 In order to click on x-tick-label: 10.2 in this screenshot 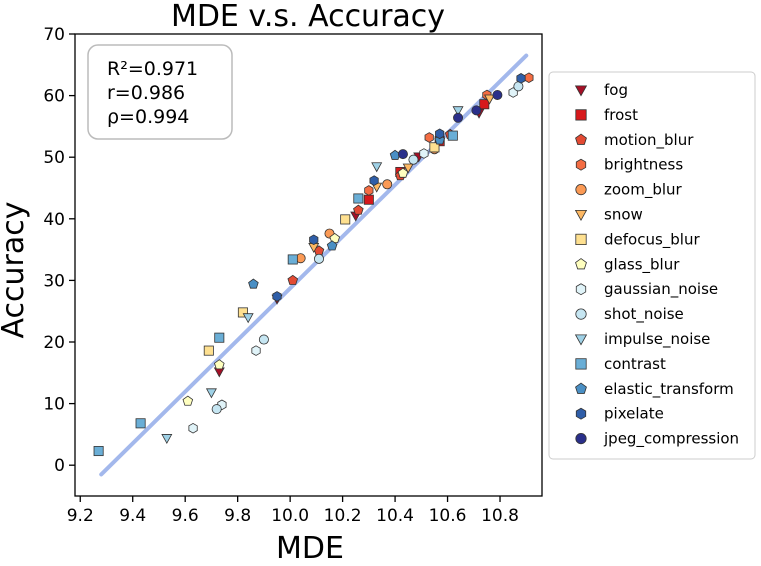, I will do `click(343, 516)`.